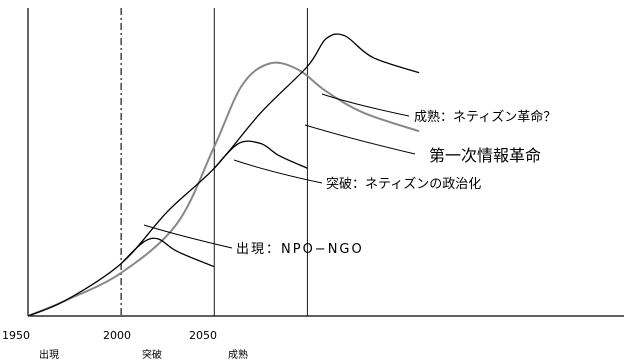  I want to click on x-tick-label-2000: 2000, so click(117, 335).